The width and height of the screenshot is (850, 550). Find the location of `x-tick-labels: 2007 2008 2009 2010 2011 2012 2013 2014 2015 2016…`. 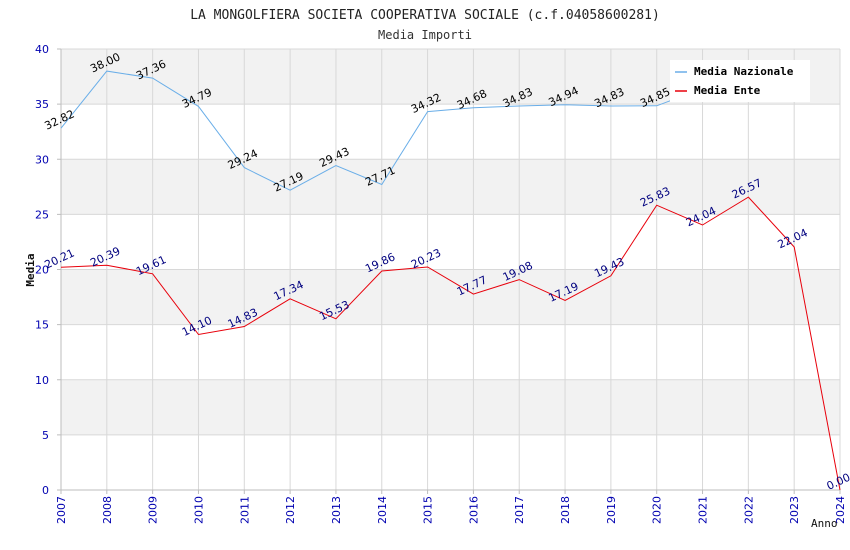

x-tick-labels: 2007 2008 2009 2010 2011 2012 2013 2014 2015 2016… is located at coordinates (451, 510).